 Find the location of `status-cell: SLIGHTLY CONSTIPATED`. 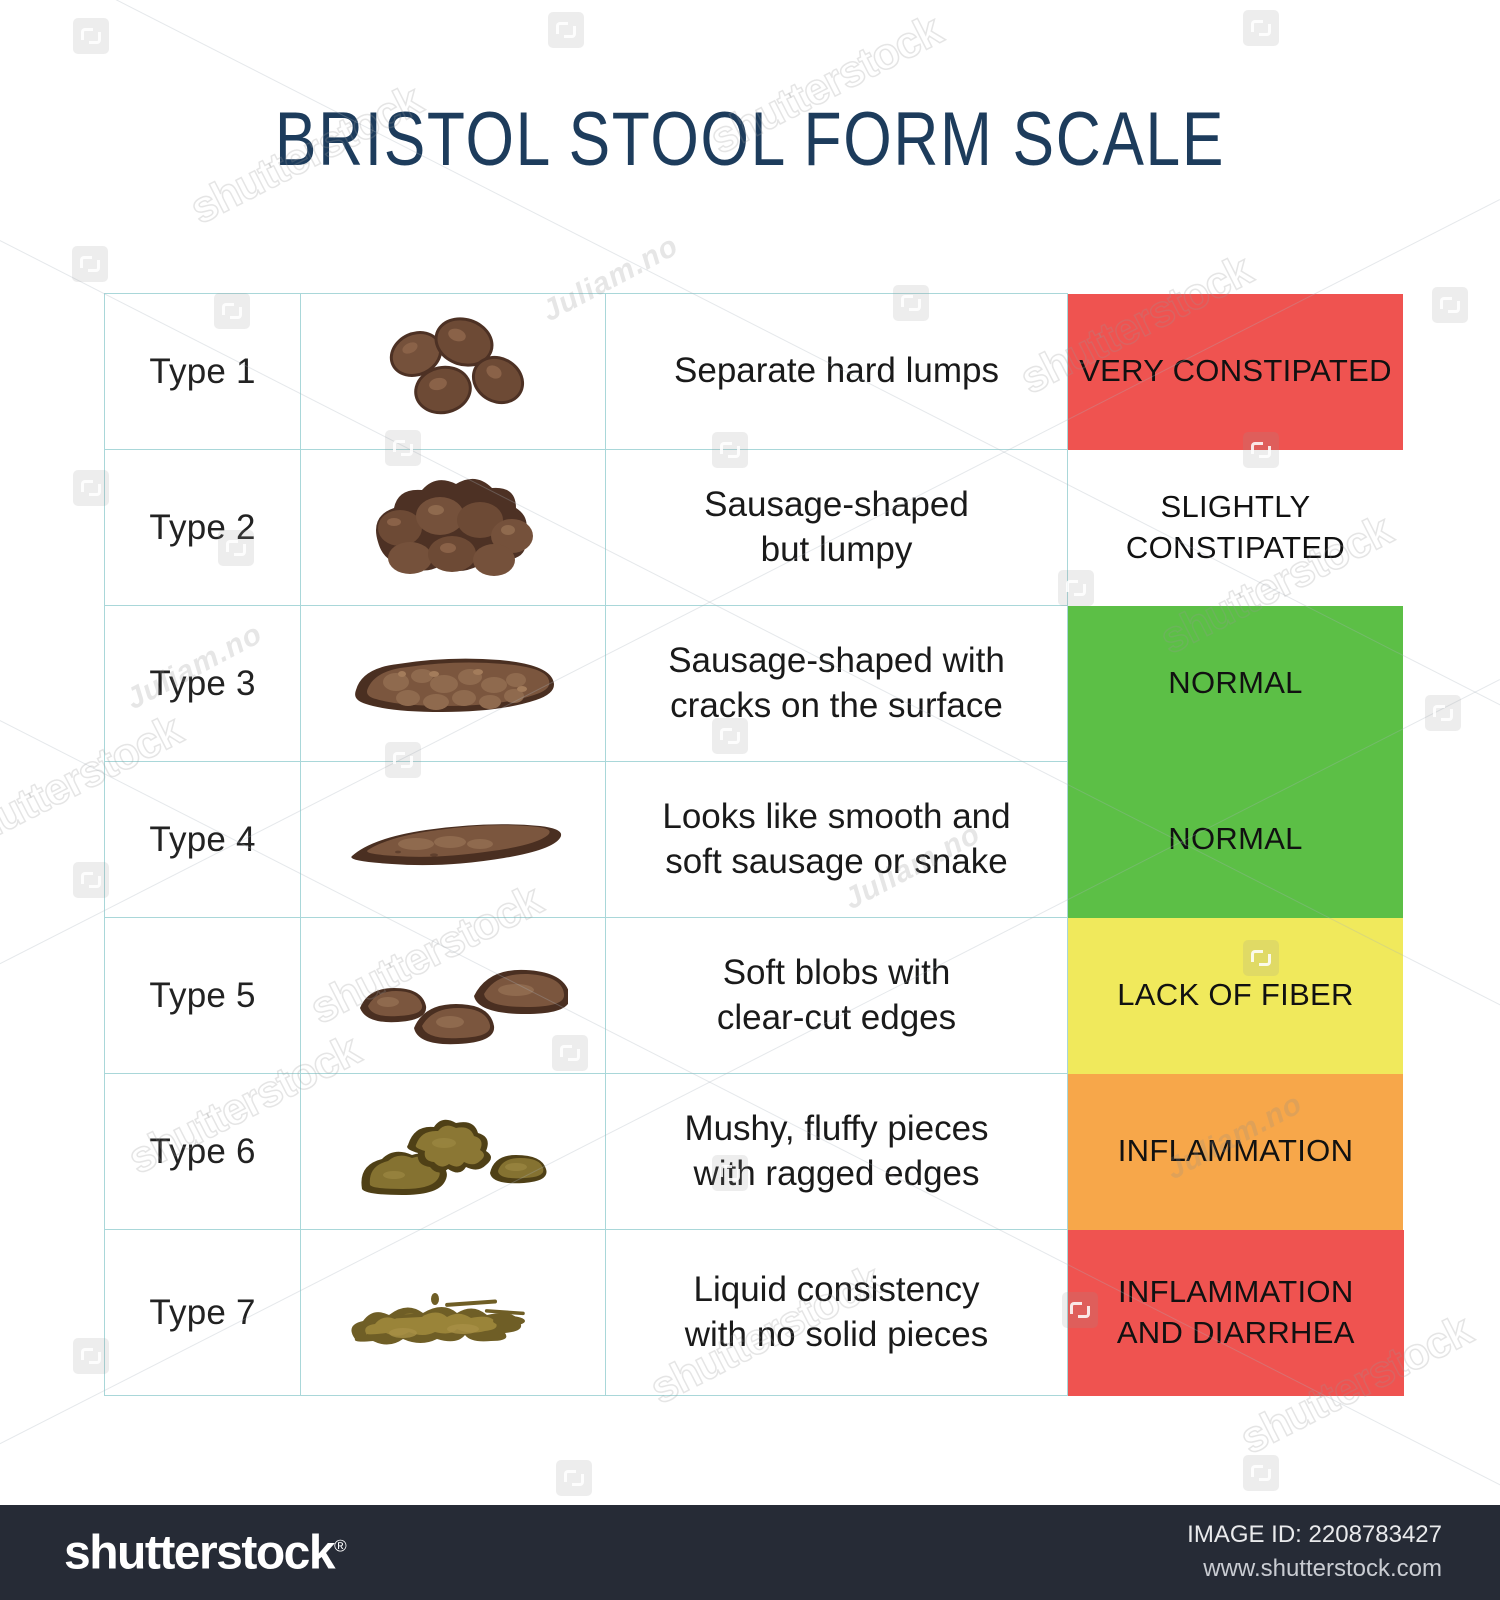

status-cell: SLIGHTLY CONSTIPATED is located at coordinates (1235, 527).